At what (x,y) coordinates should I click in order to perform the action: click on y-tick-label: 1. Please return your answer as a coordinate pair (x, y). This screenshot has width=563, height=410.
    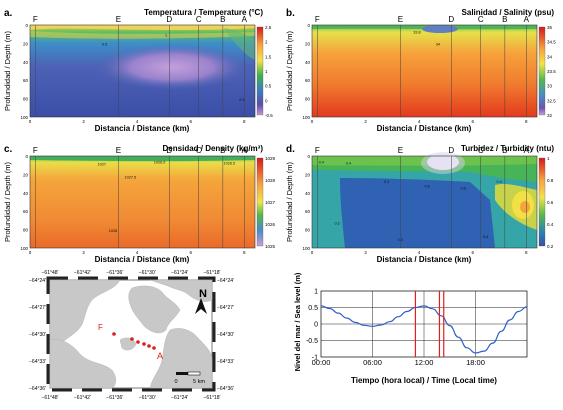
    Looking at the image, I should click on (316, 292).